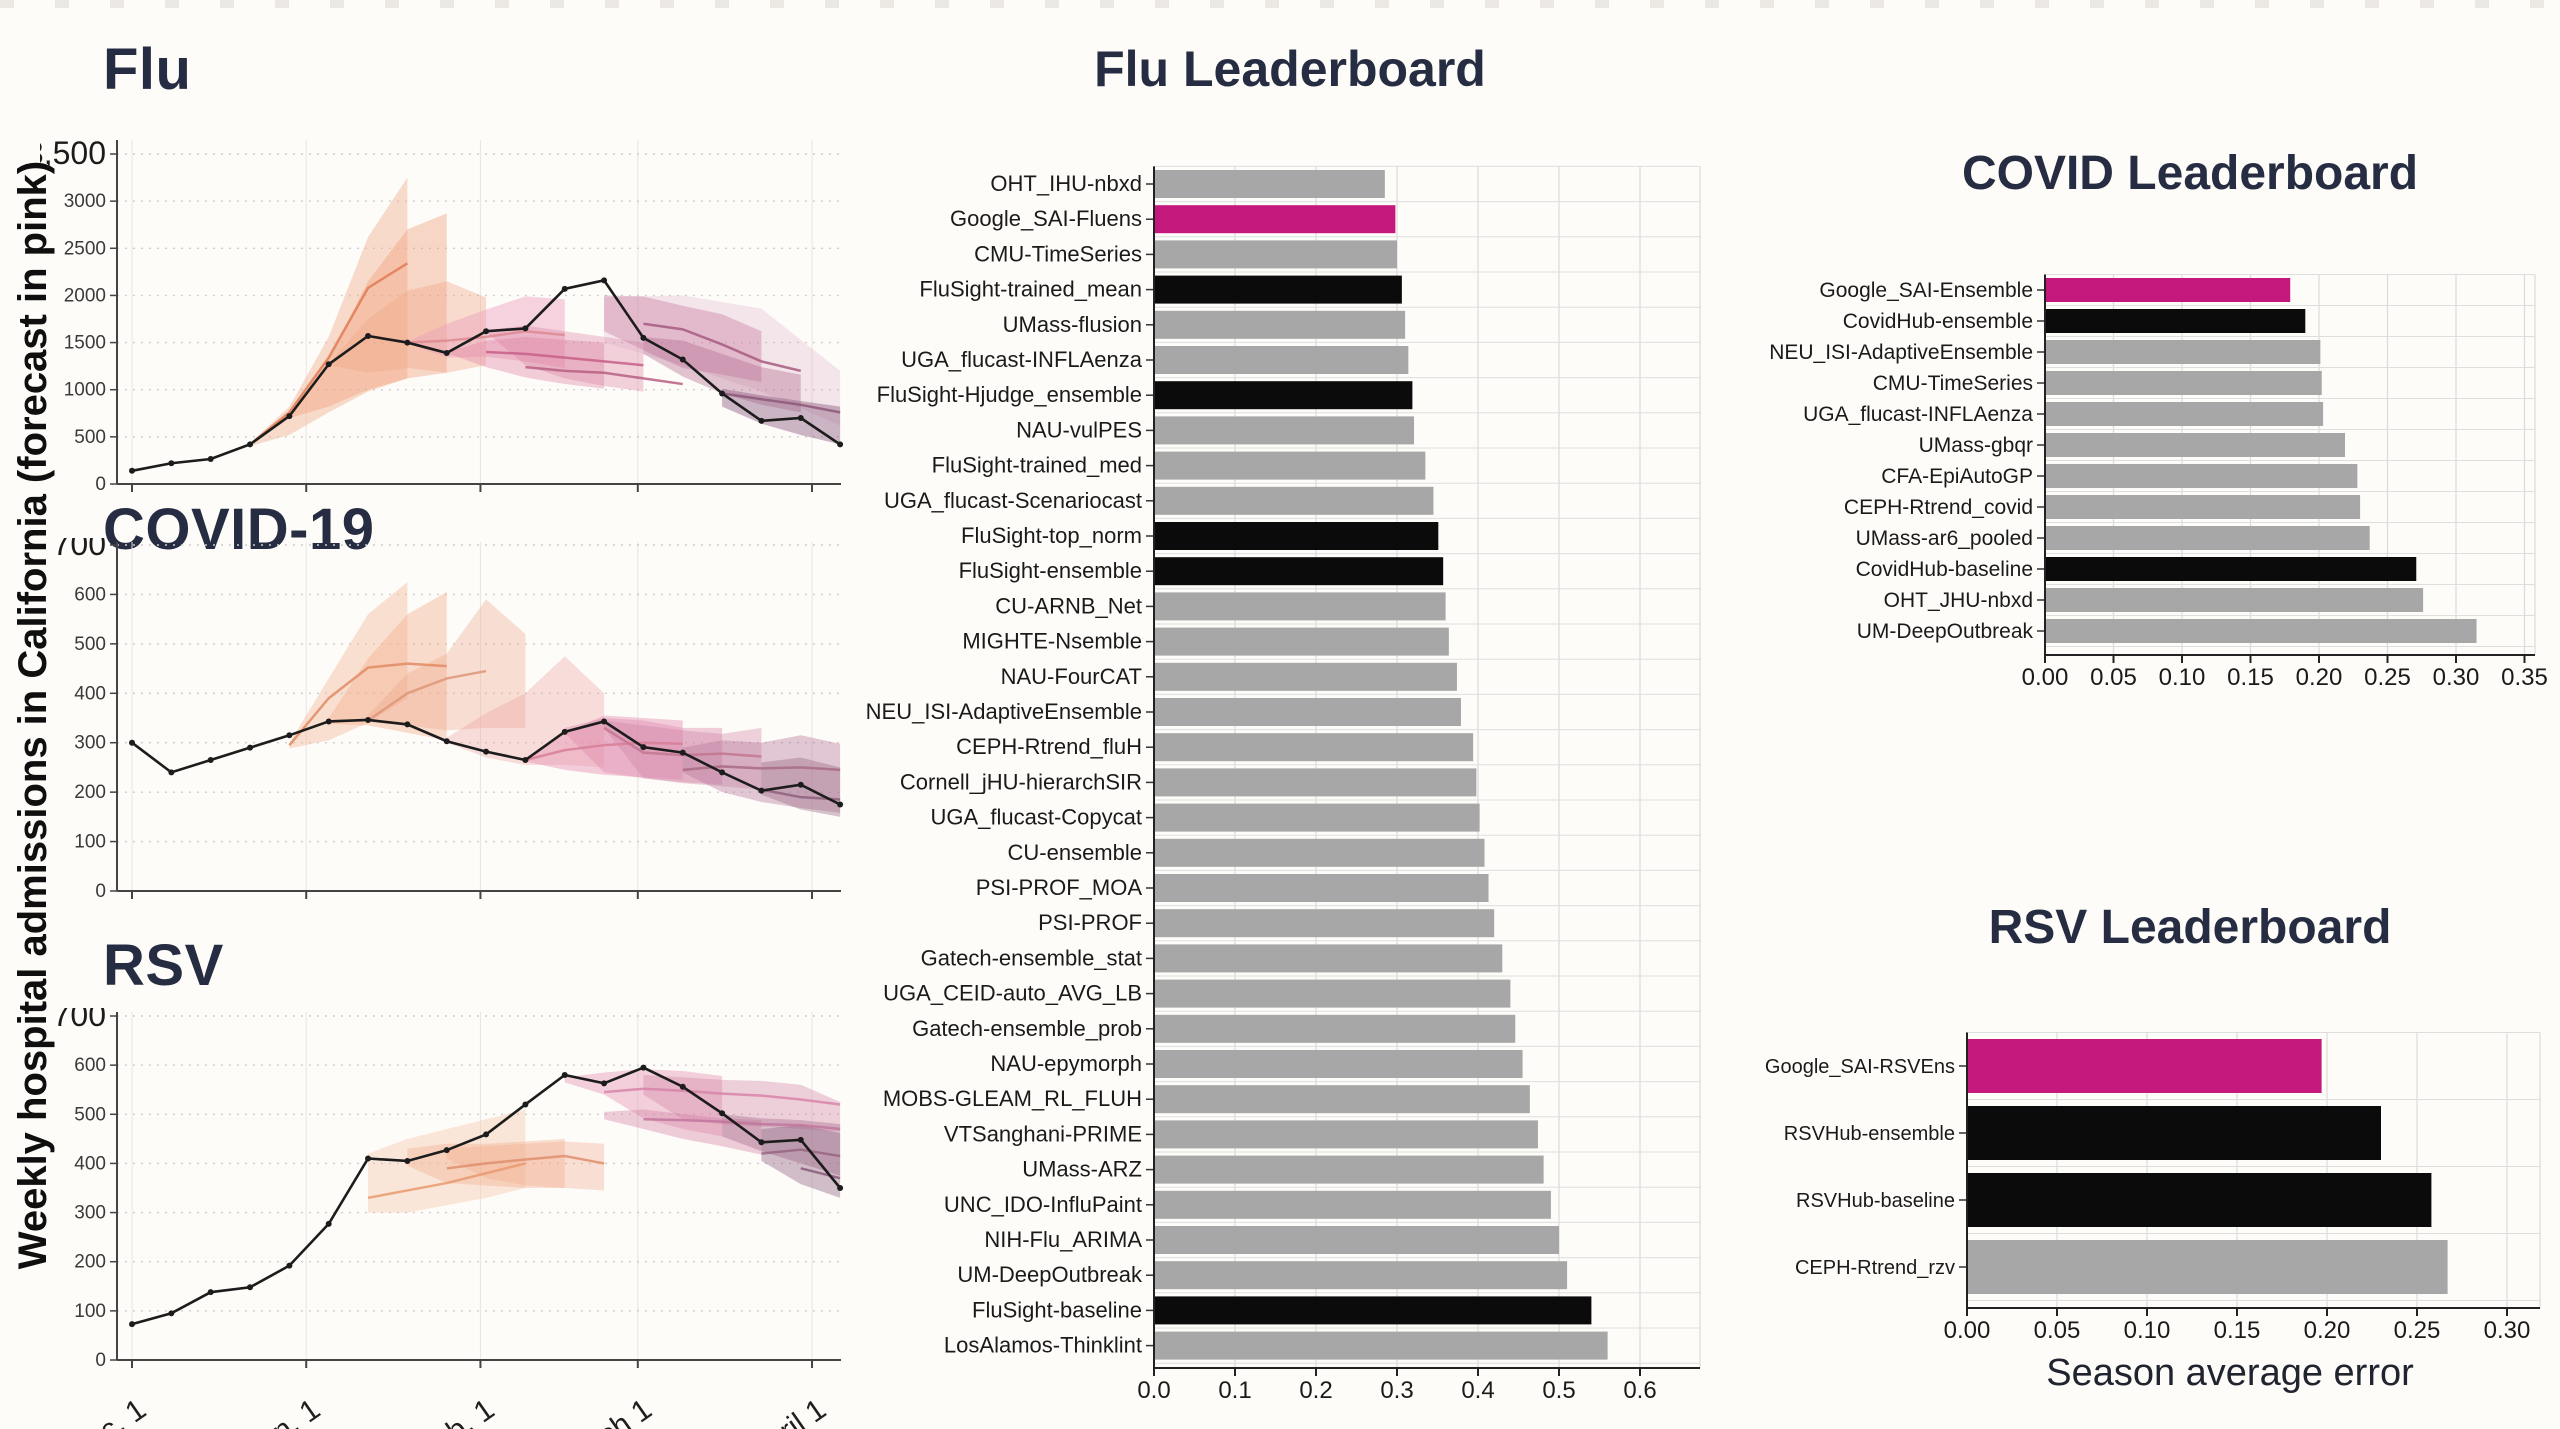  I want to click on x-tick-label: 0.05, so click(2113, 677).